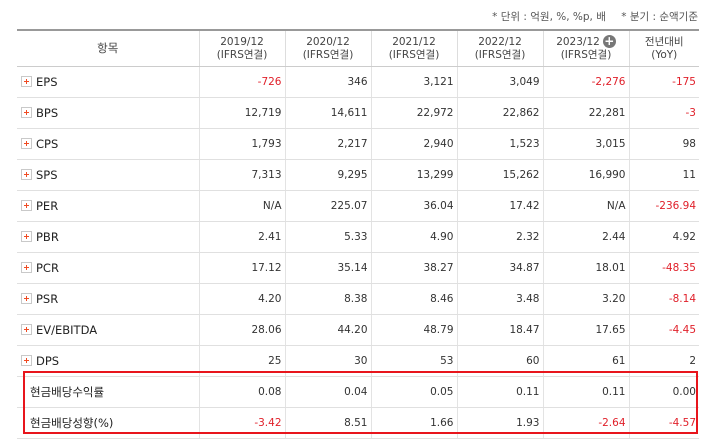 The width and height of the screenshot is (706, 442). What do you see at coordinates (327, 268) in the screenshot?
I see `value-cell: 35.14` at bounding box center [327, 268].